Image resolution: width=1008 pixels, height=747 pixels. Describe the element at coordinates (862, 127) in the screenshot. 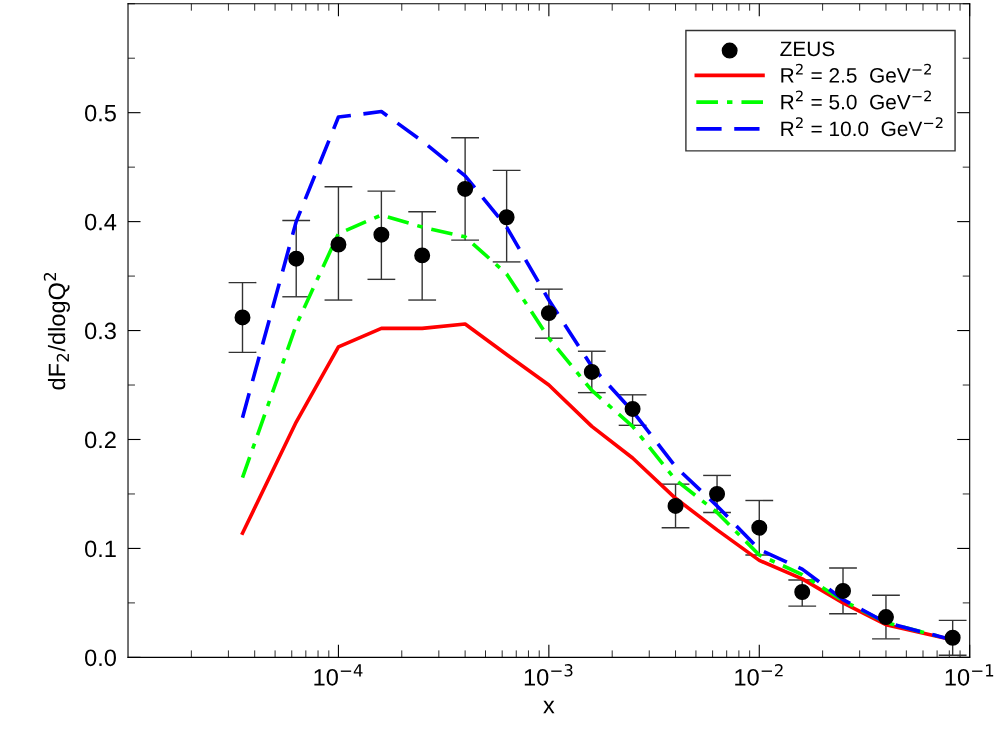

I see `legend-label: R$^{2}$ = 10.0 GeV$^{−2}$` at that location.